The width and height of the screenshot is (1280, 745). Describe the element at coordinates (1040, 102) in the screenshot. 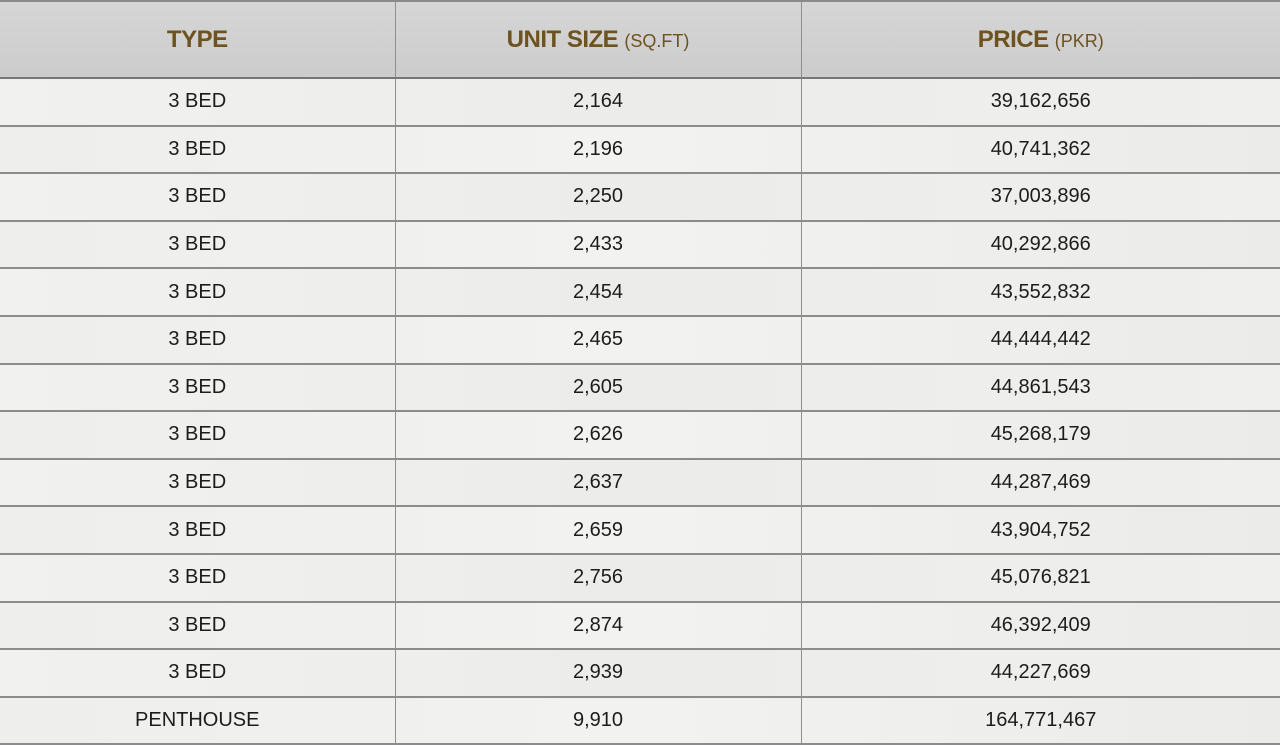

I see `cell-price: 39,162,656` at that location.